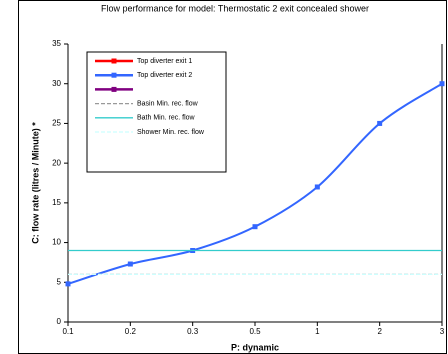 This screenshot has width=448, height=354. I want to click on x-tick-label: 0.2, so click(131, 331).